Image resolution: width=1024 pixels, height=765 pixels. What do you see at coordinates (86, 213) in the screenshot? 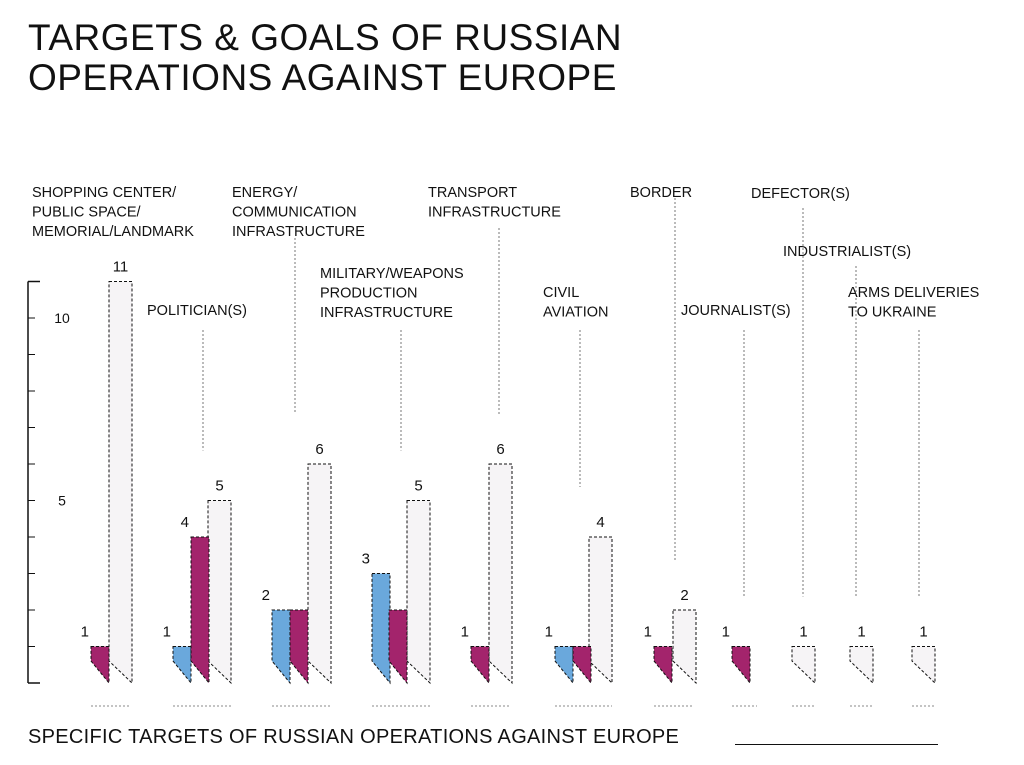
I see `category-label: PUBLIC SPACE/` at bounding box center [86, 213].